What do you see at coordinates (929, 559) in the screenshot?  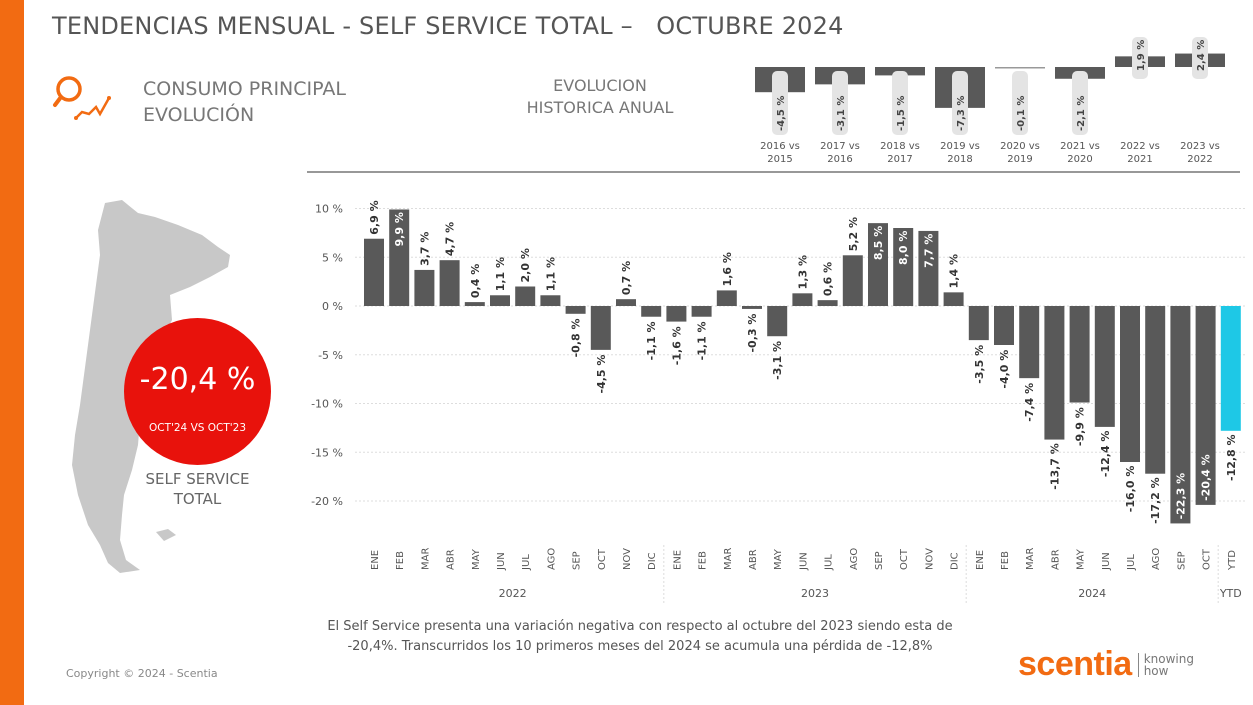 I see `month-label: NOV` at bounding box center [929, 559].